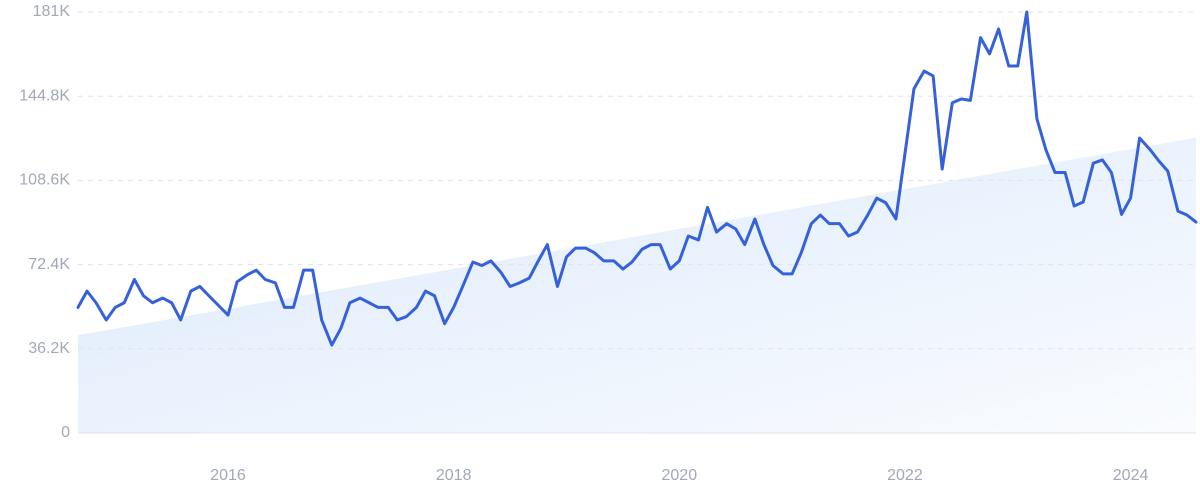  What do you see at coordinates (1131, 475) in the screenshot?
I see `x-tick-label: 2024` at bounding box center [1131, 475].